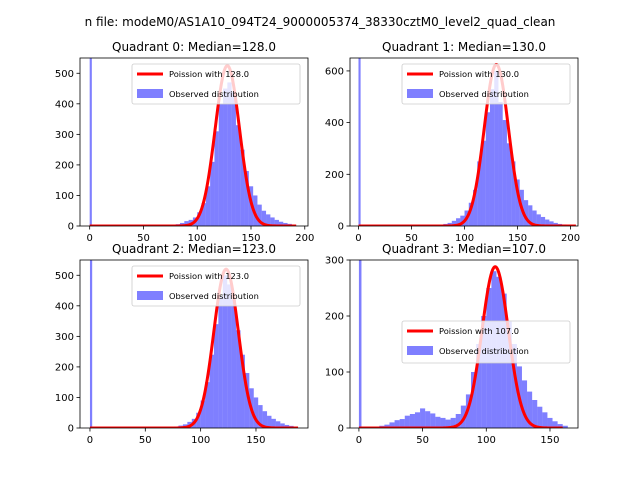 This screenshot has height=480, width=640. What do you see at coordinates (194, 249) in the screenshot?
I see `subplot-title: Quadrant 2: Median=123.0` at bounding box center [194, 249].